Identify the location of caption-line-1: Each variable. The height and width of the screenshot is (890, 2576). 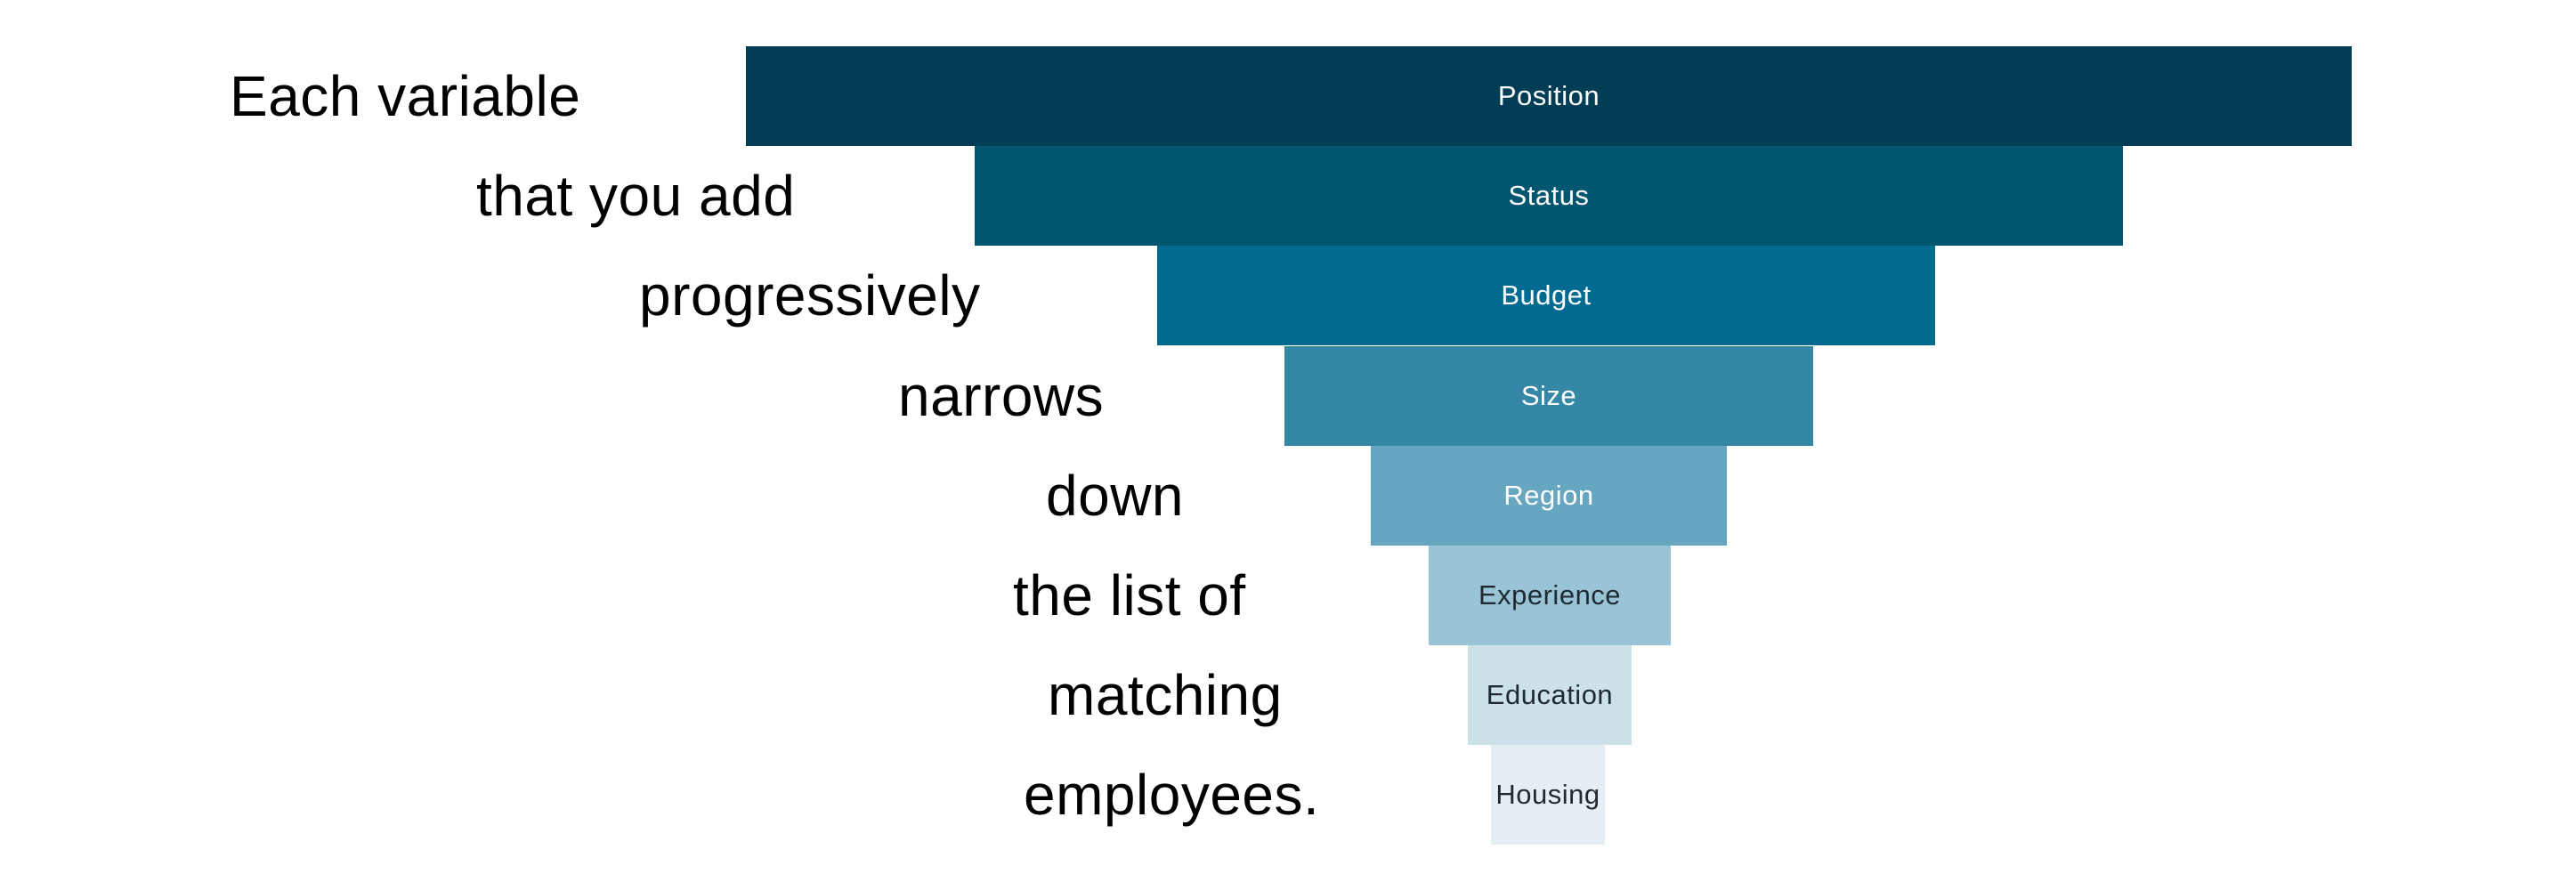
(406, 96).